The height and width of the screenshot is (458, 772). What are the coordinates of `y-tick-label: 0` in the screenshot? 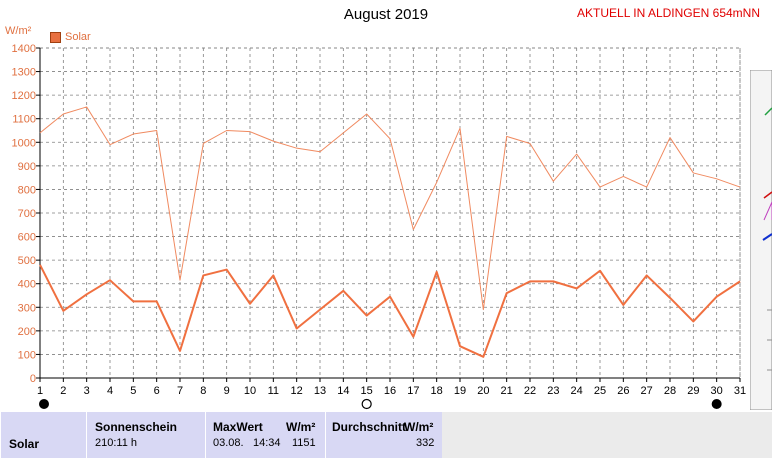 It's located at (33, 379).